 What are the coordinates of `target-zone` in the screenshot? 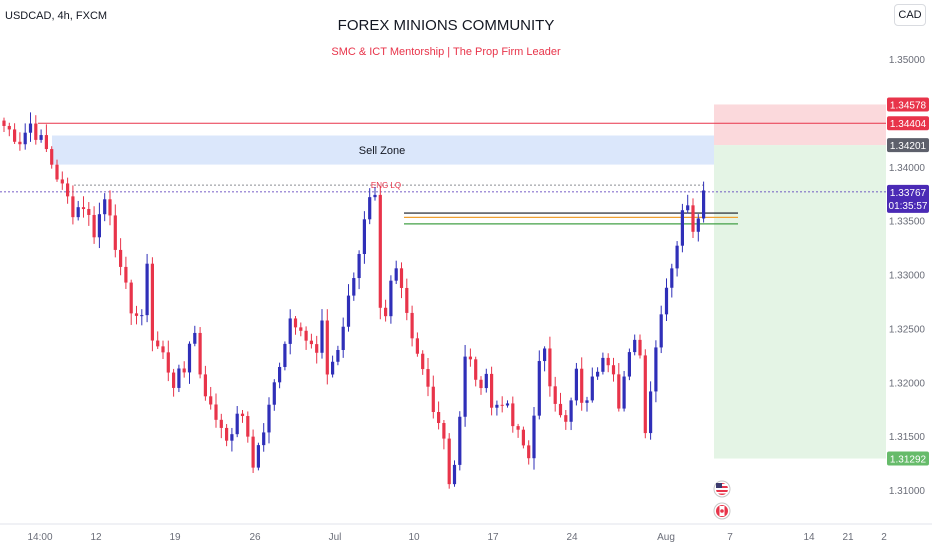 It's located at (800, 302).